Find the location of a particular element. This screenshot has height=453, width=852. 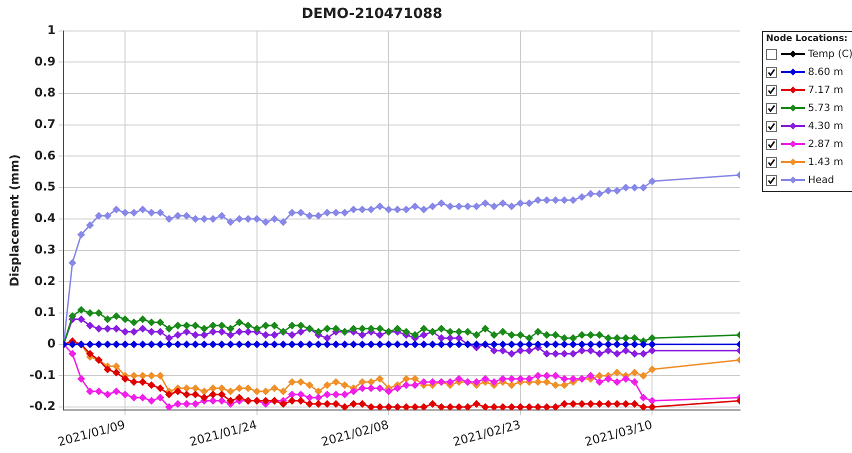

chart-title: DEMO-210471088 is located at coordinates (372, 14).